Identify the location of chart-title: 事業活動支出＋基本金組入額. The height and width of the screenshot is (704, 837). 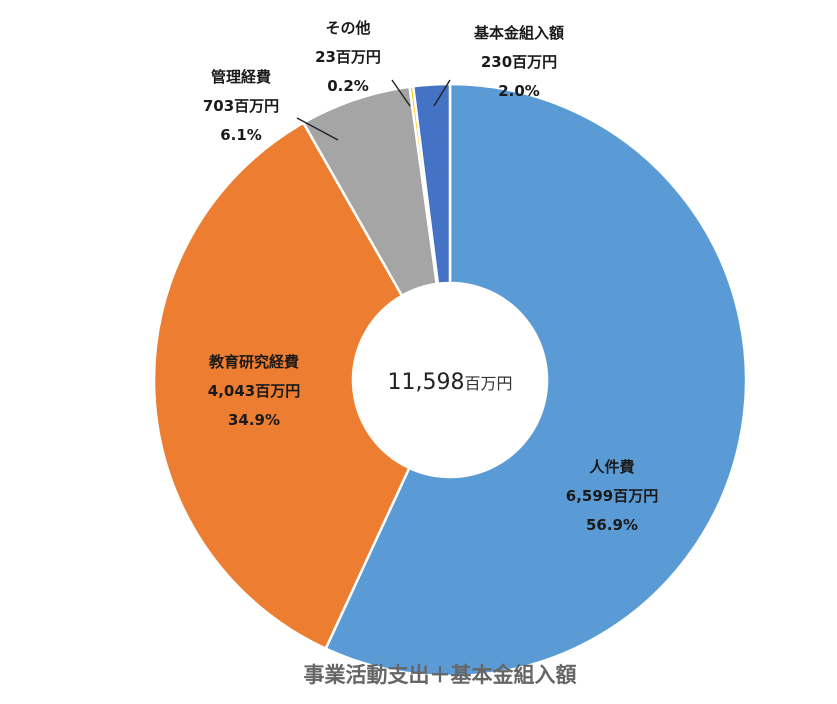
(440, 675).